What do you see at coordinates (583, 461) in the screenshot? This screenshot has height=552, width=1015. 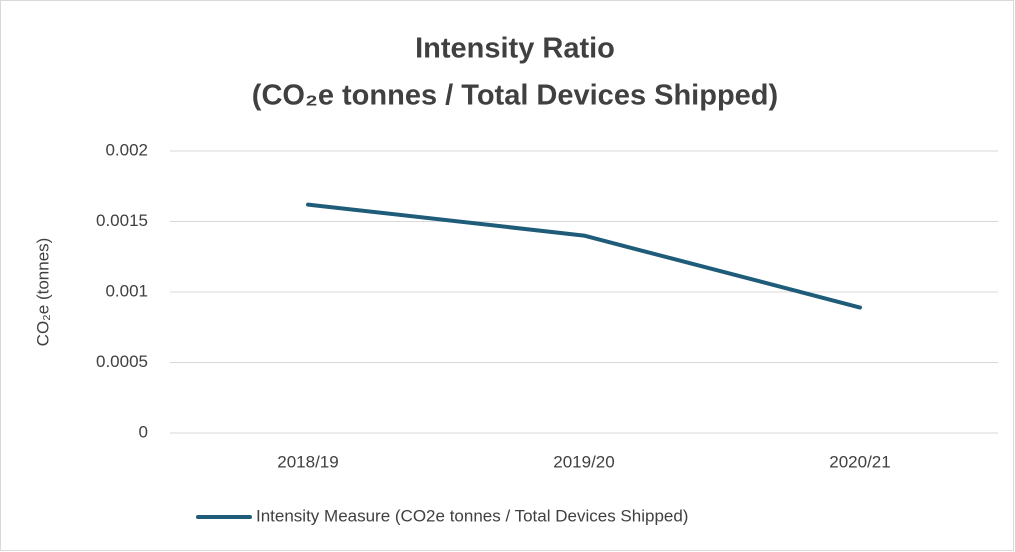 I see `x-tick-label: 2019/20` at bounding box center [583, 461].